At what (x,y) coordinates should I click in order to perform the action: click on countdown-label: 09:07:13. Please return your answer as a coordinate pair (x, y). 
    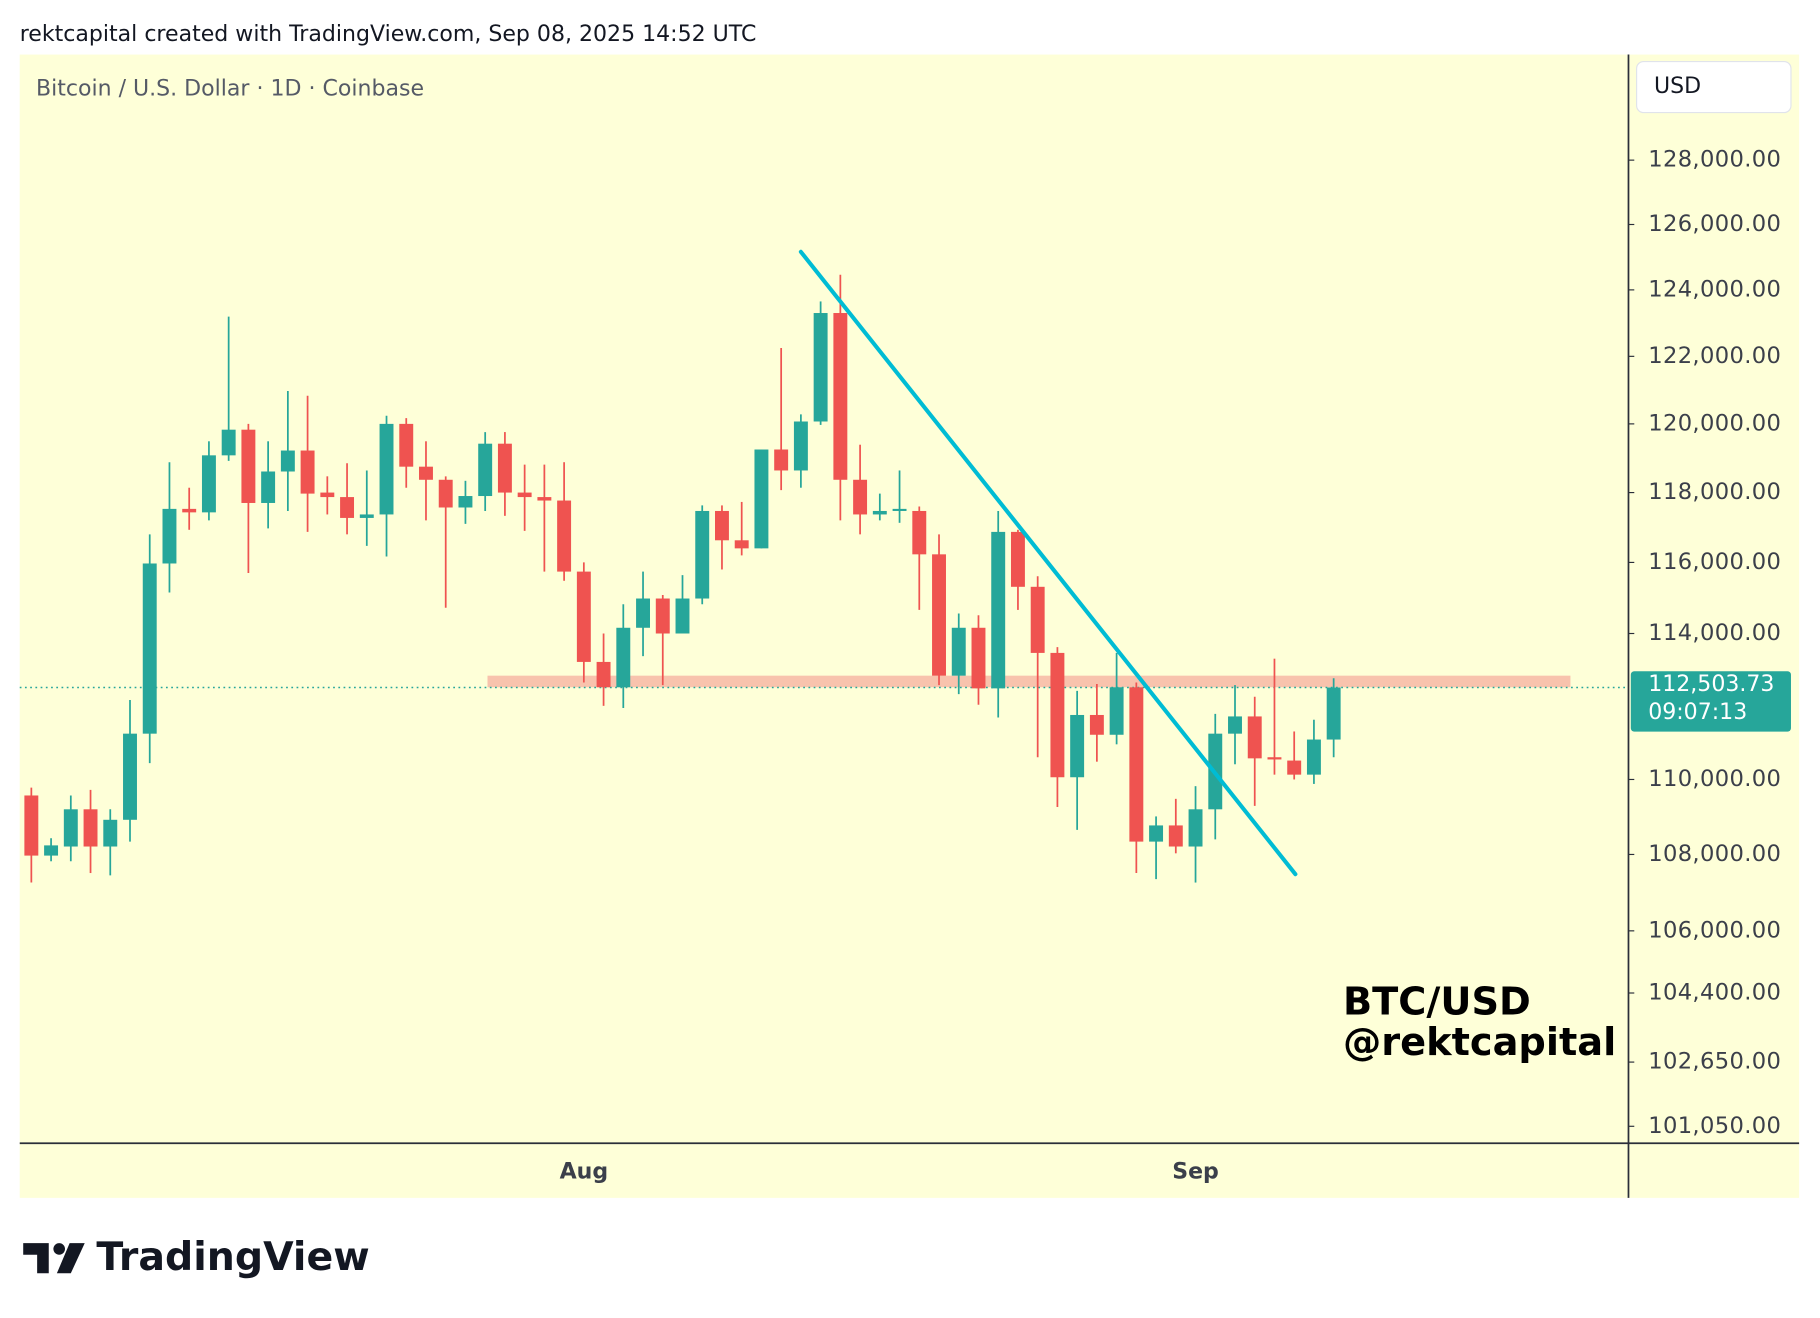
    Looking at the image, I should click on (1697, 712).